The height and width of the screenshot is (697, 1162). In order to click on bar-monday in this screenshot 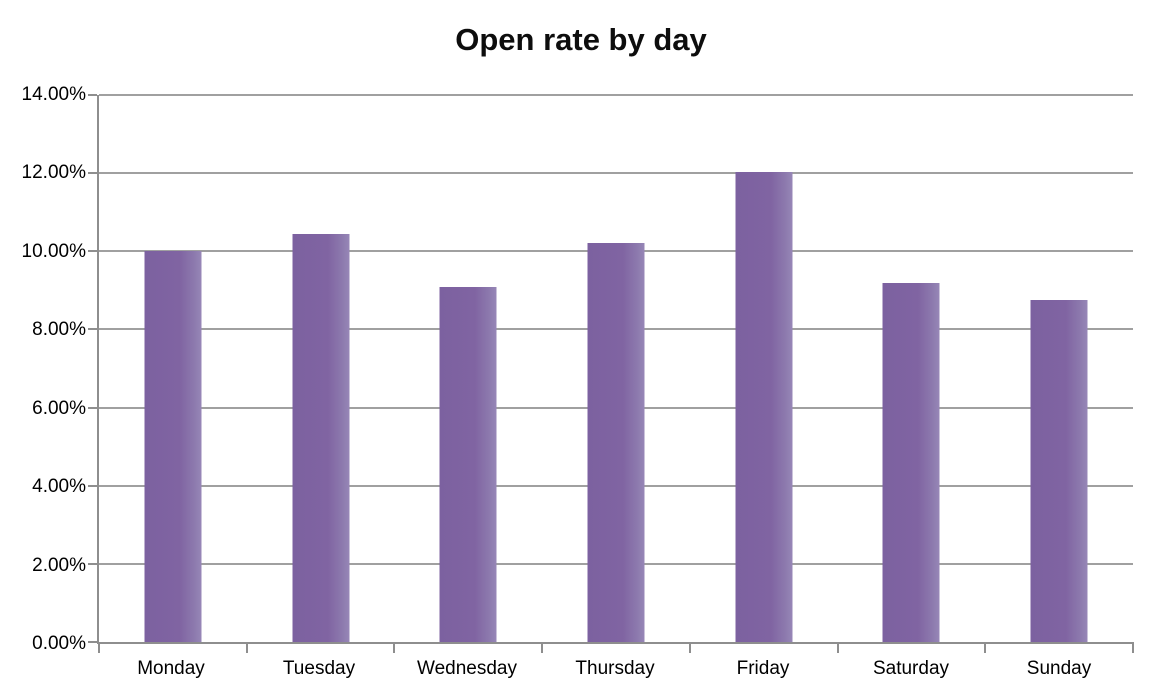, I will do `click(173, 446)`.